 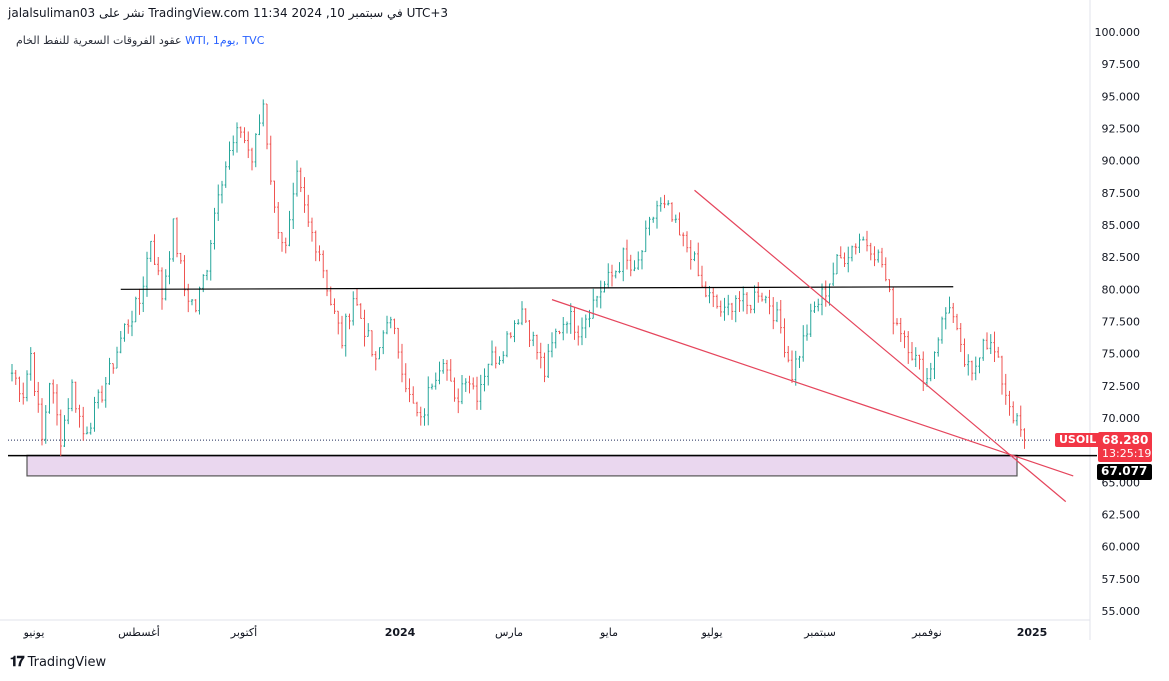 I want to click on price-axis-label: 100.000, so click(x=1118, y=32).